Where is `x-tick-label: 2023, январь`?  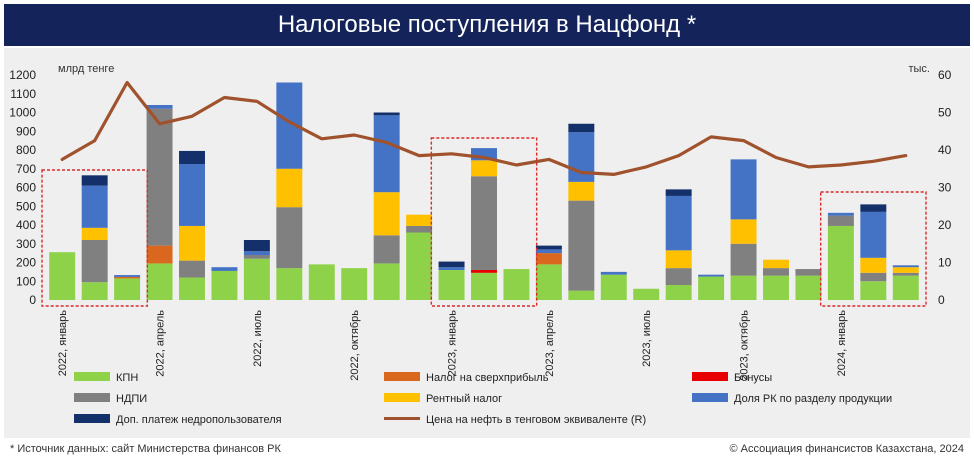
x-tick-label: 2023, январь is located at coordinates (453, 343).